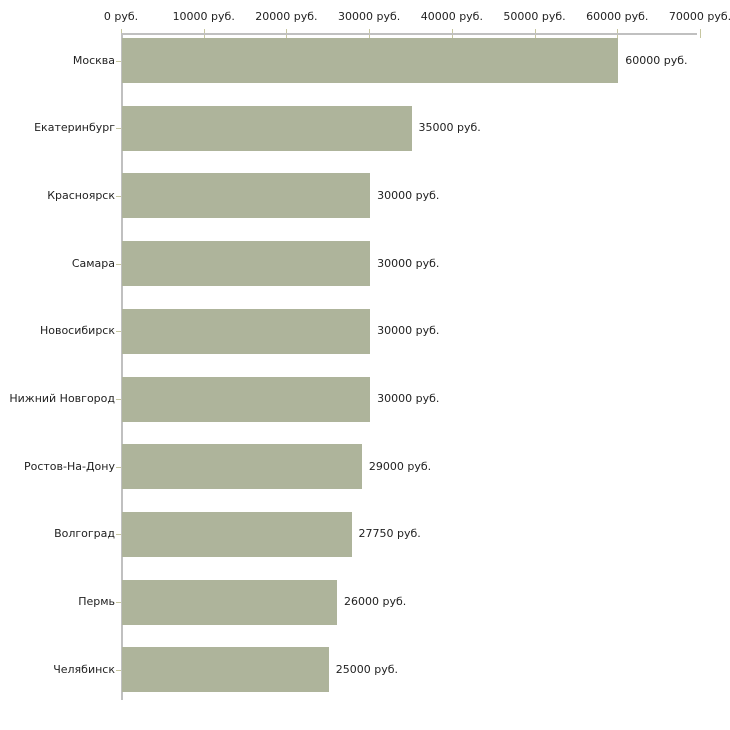 Image resolution: width=730 pixels, height=730 pixels. What do you see at coordinates (93, 60) in the screenshot?
I see `category-label: Москва` at bounding box center [93, 60].